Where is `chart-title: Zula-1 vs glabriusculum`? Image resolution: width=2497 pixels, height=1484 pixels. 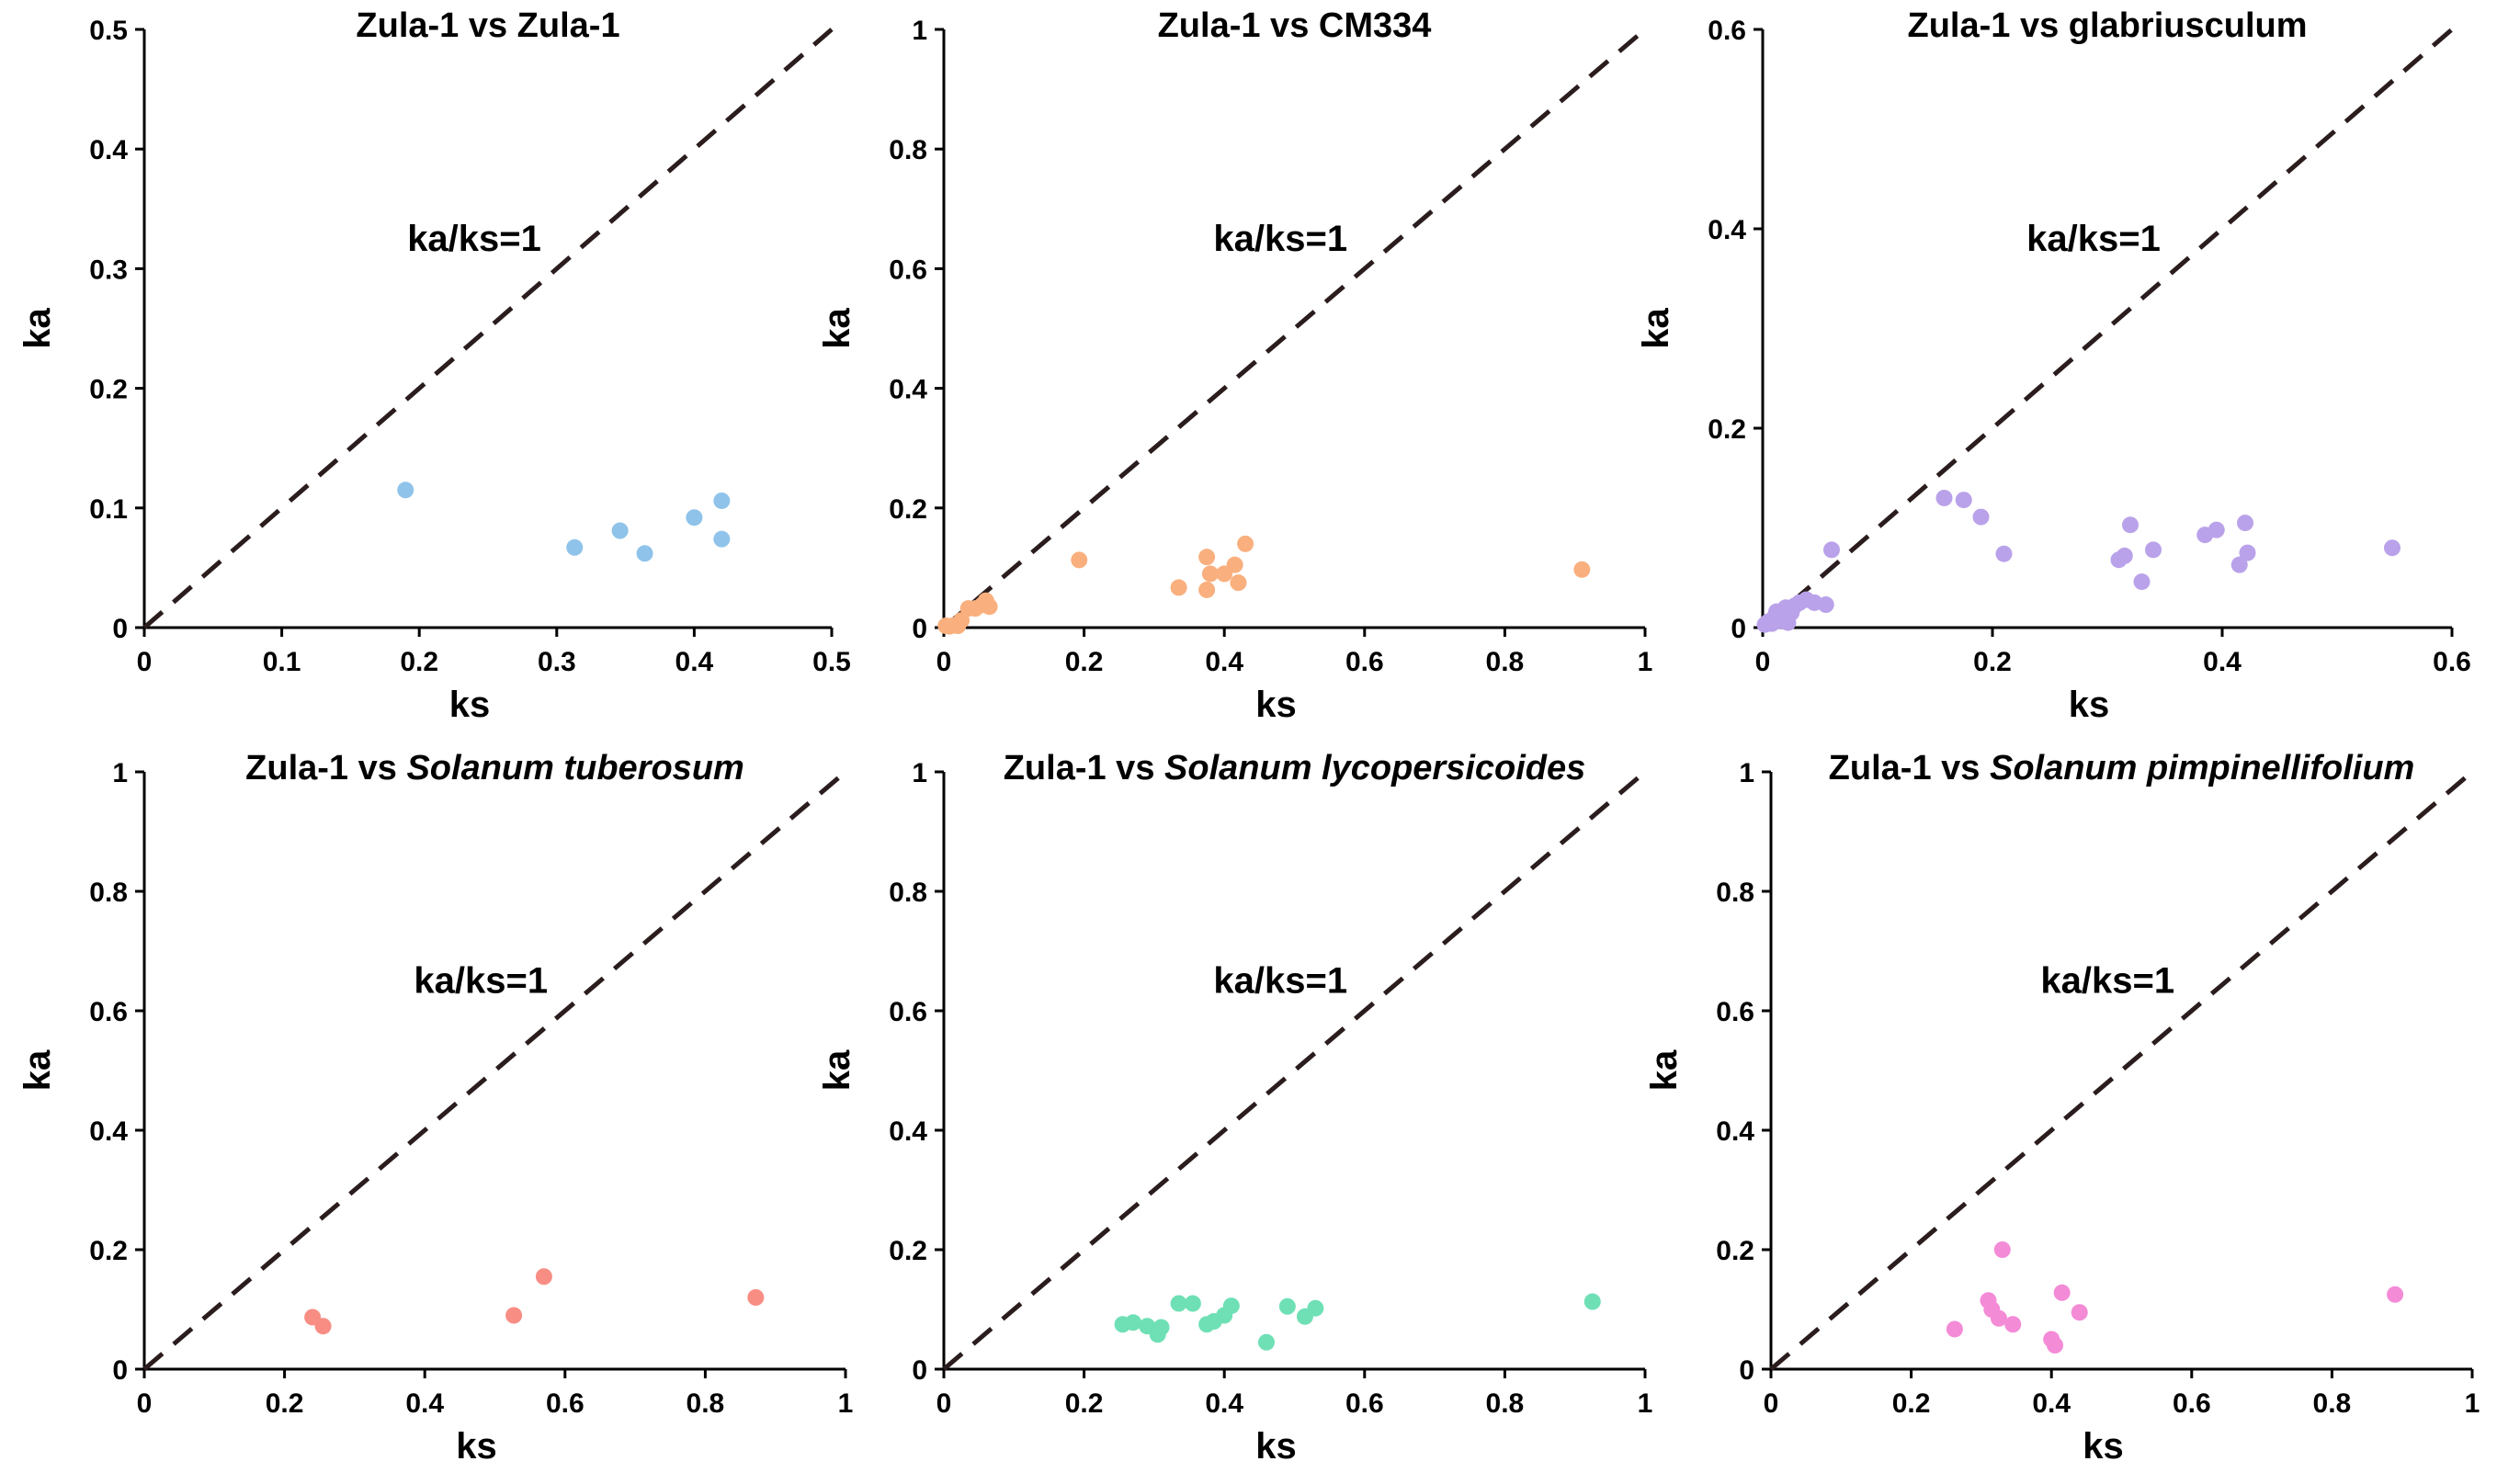 chart-title: Zula-1 vs glabriusculum is located at coordinates (2108, 26).